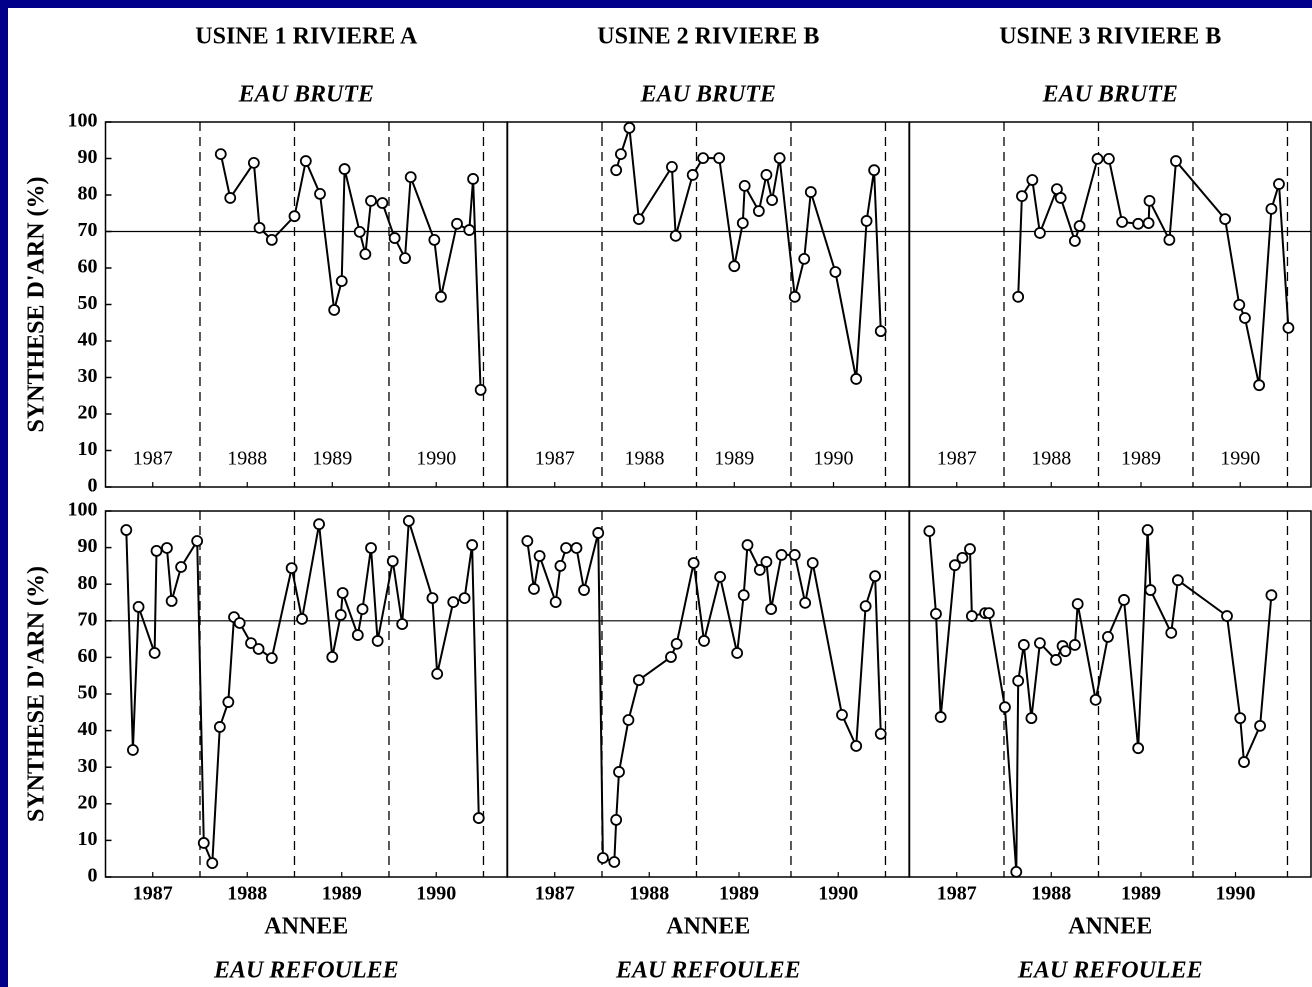 Image resolution: width=1312 pixels, height=987 pixels. What do you see at coordinates (1110, 971) in the screenshot?
I see `panel-subtitle: EAU REFOULEE` at bounding box center [1110, 971].